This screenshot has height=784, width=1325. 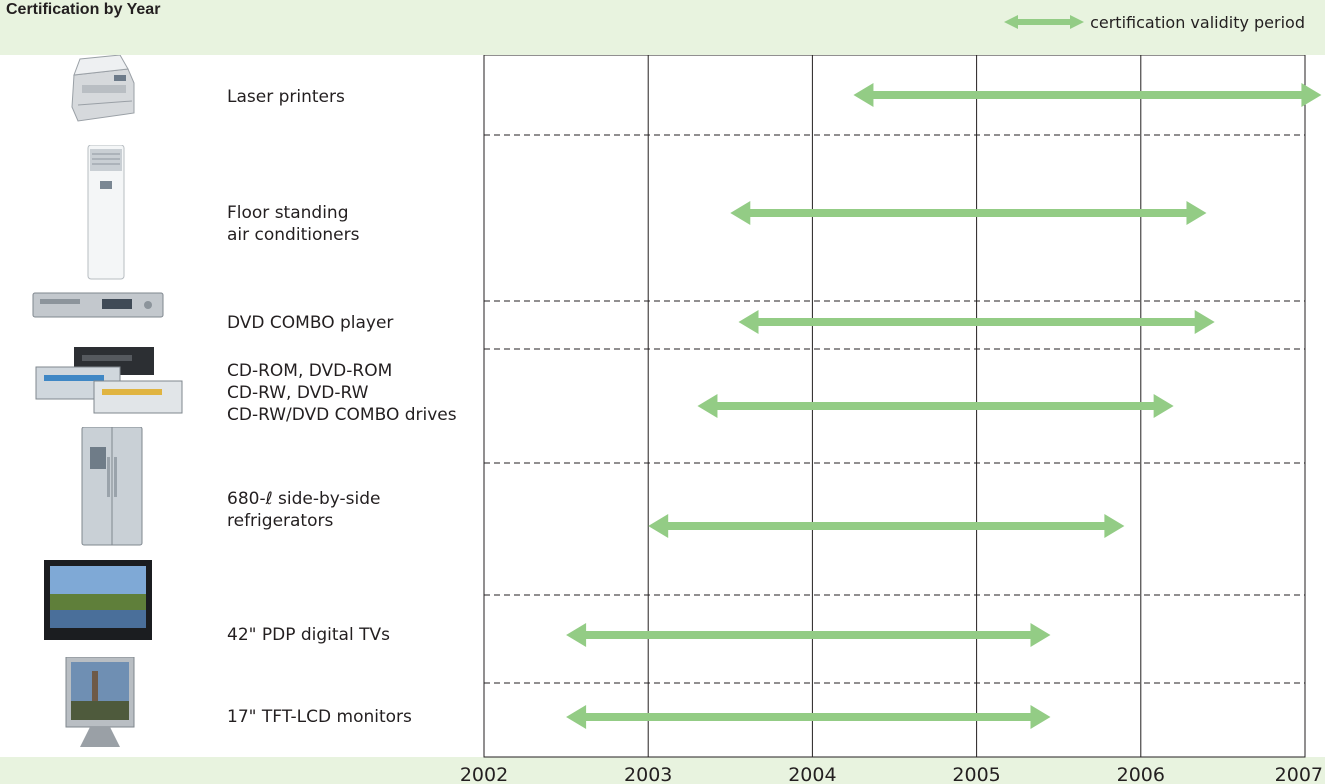 I want to click on legend: certification validity period, so click(x=1154, y=22).